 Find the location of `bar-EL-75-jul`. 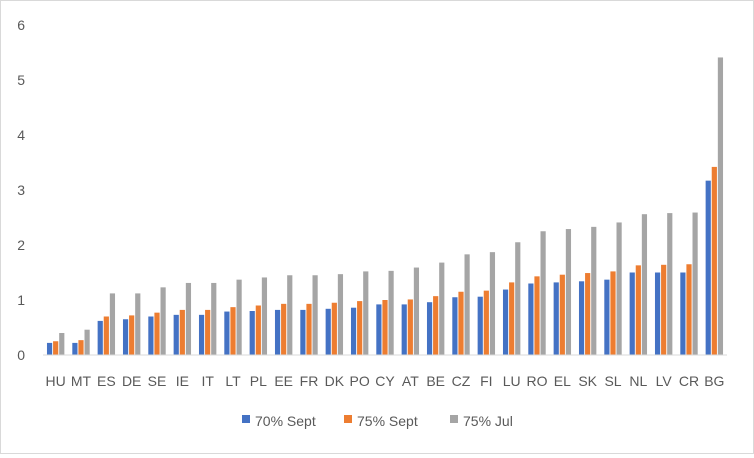

bar-EL-75-jul is located at coordinates (568, 292).